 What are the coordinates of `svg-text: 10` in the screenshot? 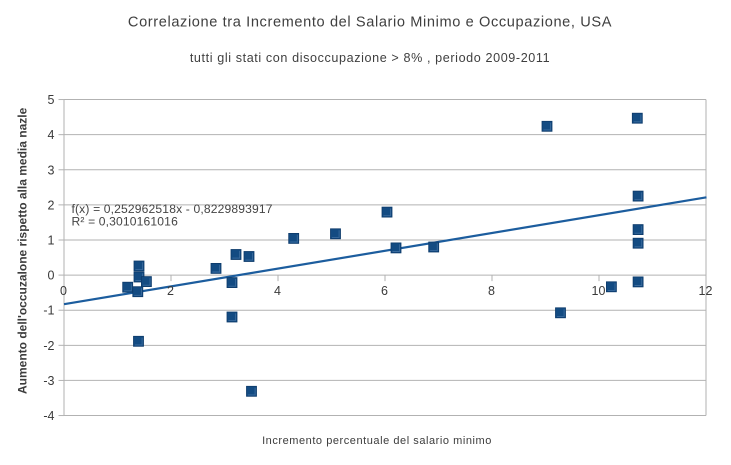 It's located at (599, 291).